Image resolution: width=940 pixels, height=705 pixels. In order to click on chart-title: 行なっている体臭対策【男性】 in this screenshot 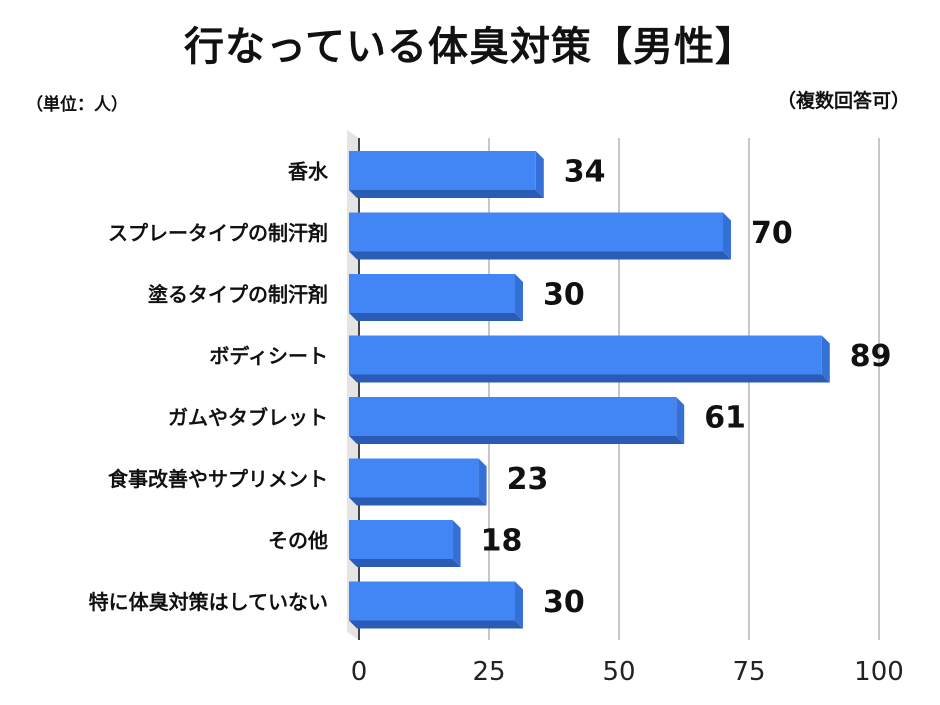, I will do `click(470, 47)`.